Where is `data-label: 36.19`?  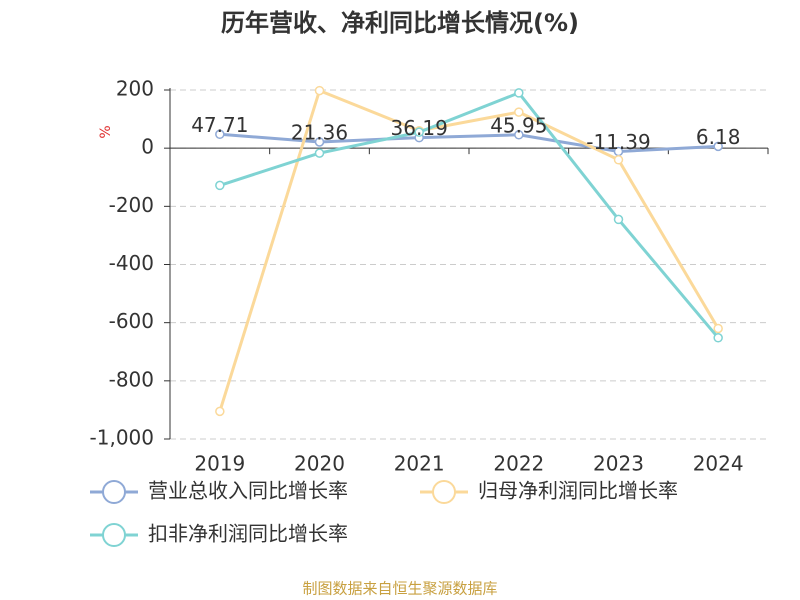
data-label: 36.19 is located at coordinates (419, 128).